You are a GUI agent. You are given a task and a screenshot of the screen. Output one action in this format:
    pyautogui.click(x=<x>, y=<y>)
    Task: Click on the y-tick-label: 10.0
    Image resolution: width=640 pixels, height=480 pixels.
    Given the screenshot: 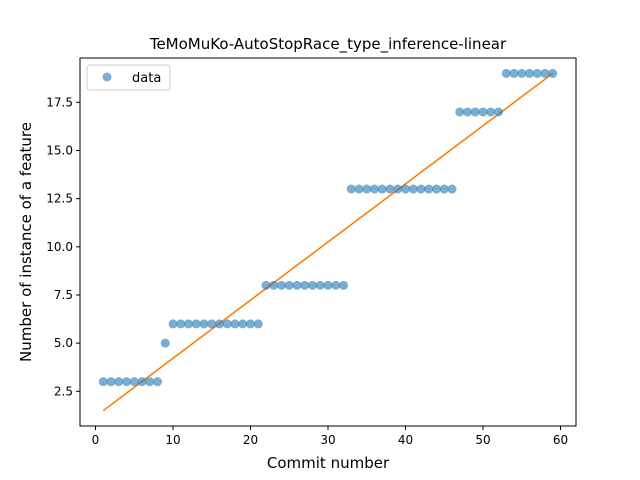 What is the action you would take?
    pyautogui.click(x=59, y=247)
    